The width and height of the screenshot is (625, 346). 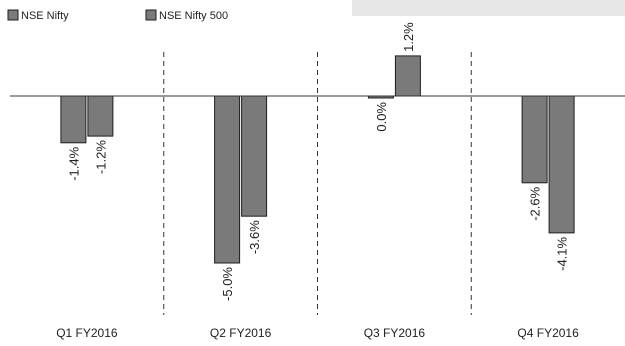 What do you see at coordinates (535, 203) in the screenshot?
I see `data-label-3-0: -2.6%` at bounding box center [535, 203].